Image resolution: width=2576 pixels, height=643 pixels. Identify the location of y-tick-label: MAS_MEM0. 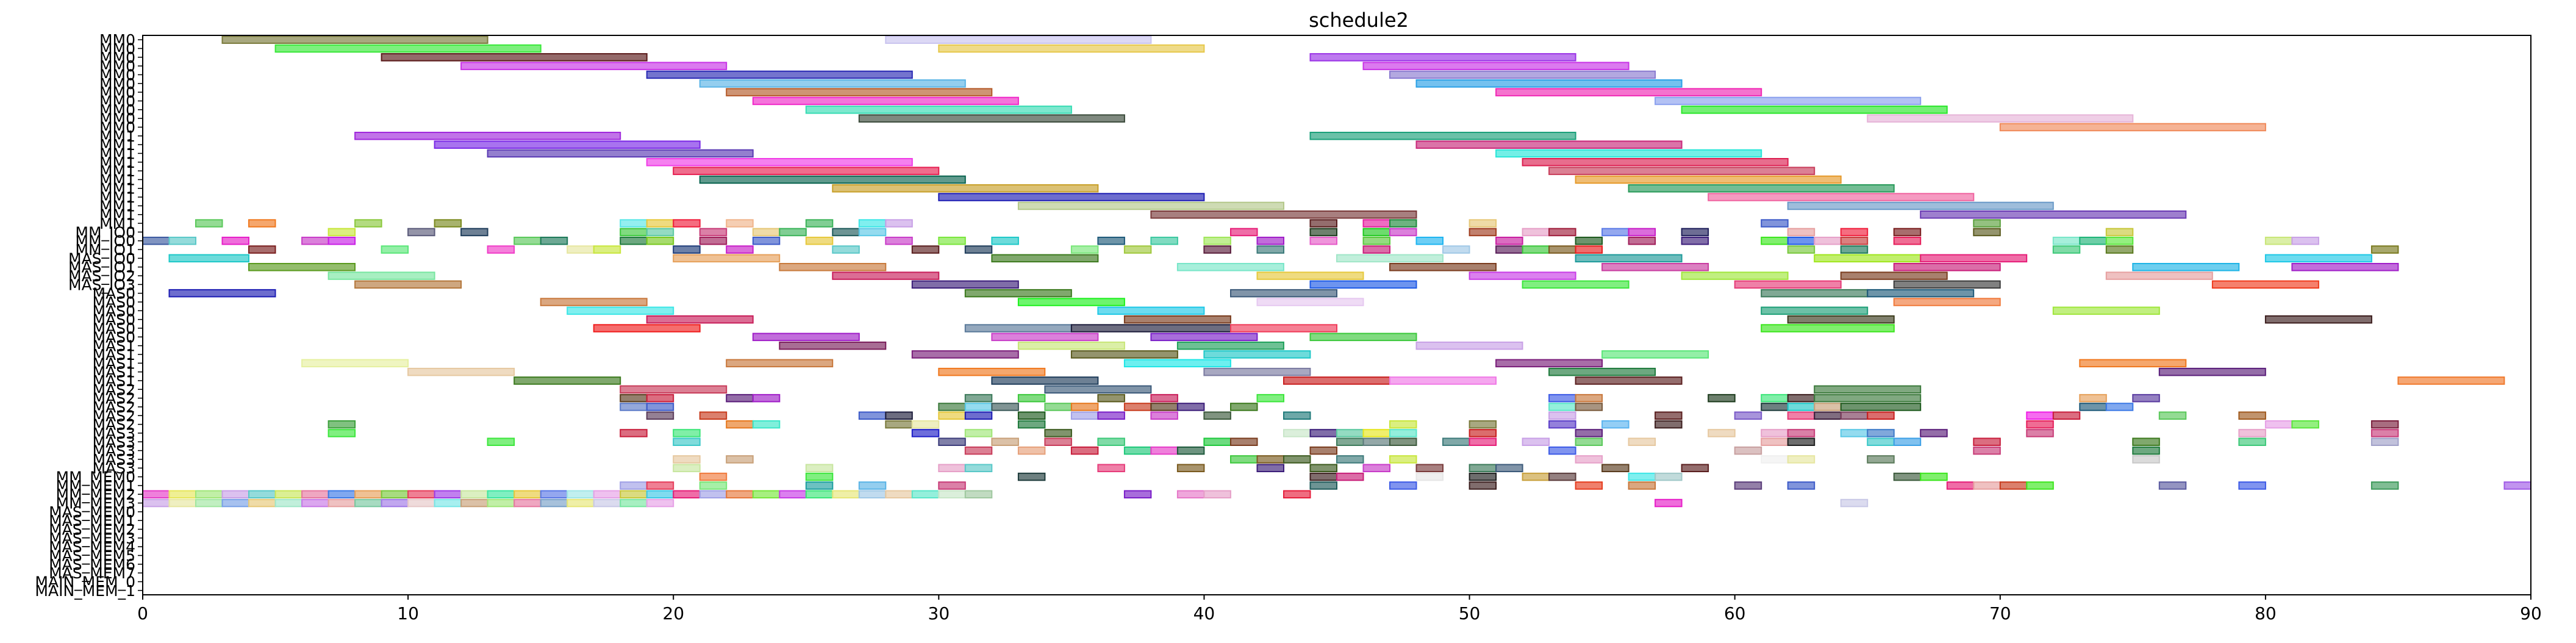
(92, 512).